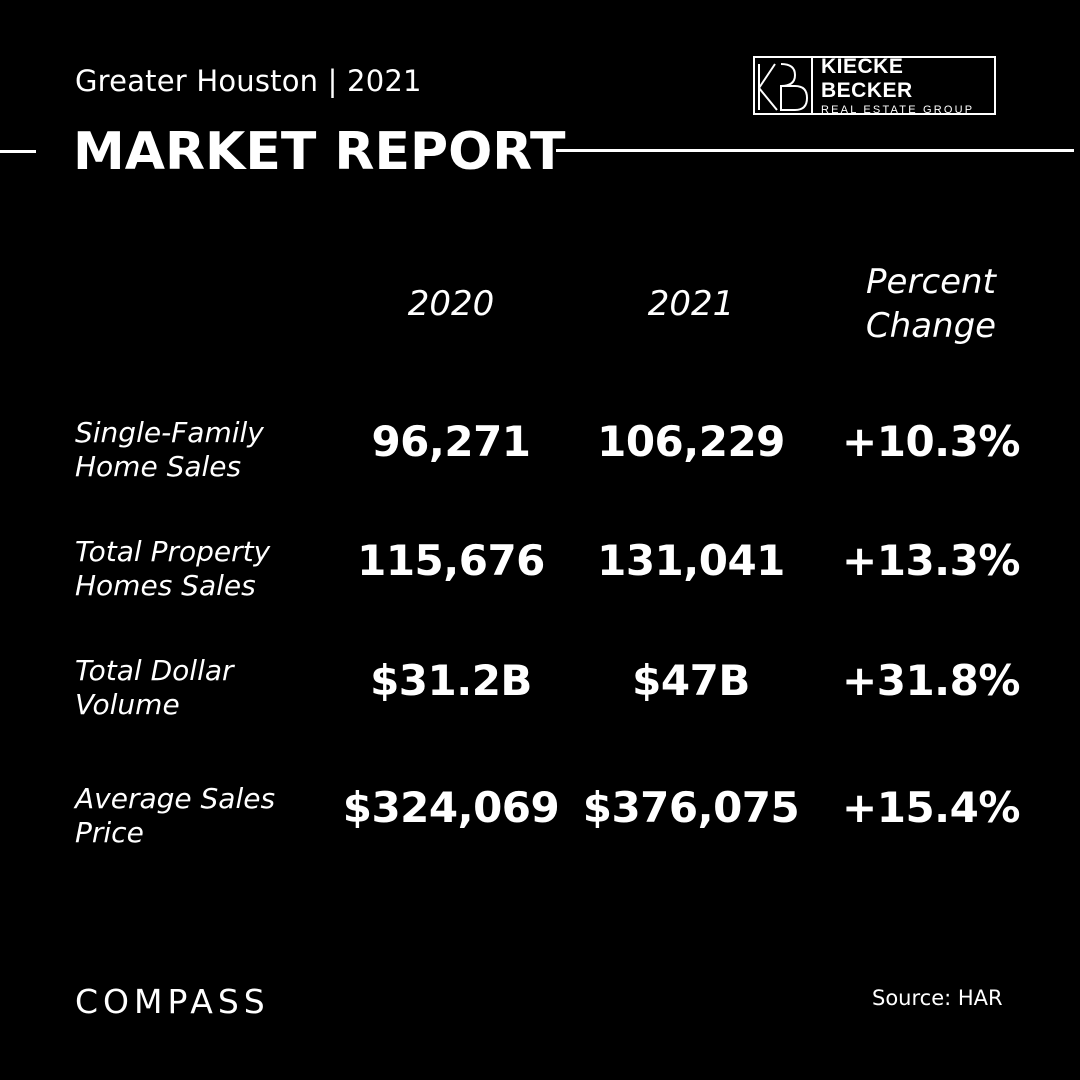 This screenshot has width=1080, height=1080. What do you see at coordinates (451, 441) in the screenshot?
I see `value-2020: 96,271` at bounding box center [451, 441].